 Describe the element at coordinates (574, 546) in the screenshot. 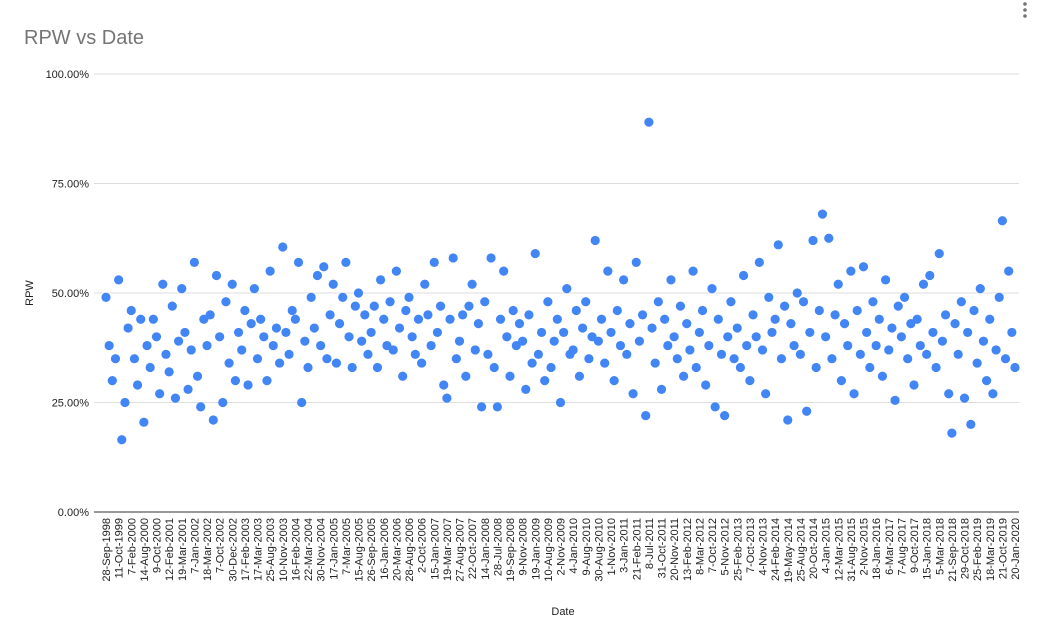

I see `x-tick-label: 4-Jan-2010` at that location.